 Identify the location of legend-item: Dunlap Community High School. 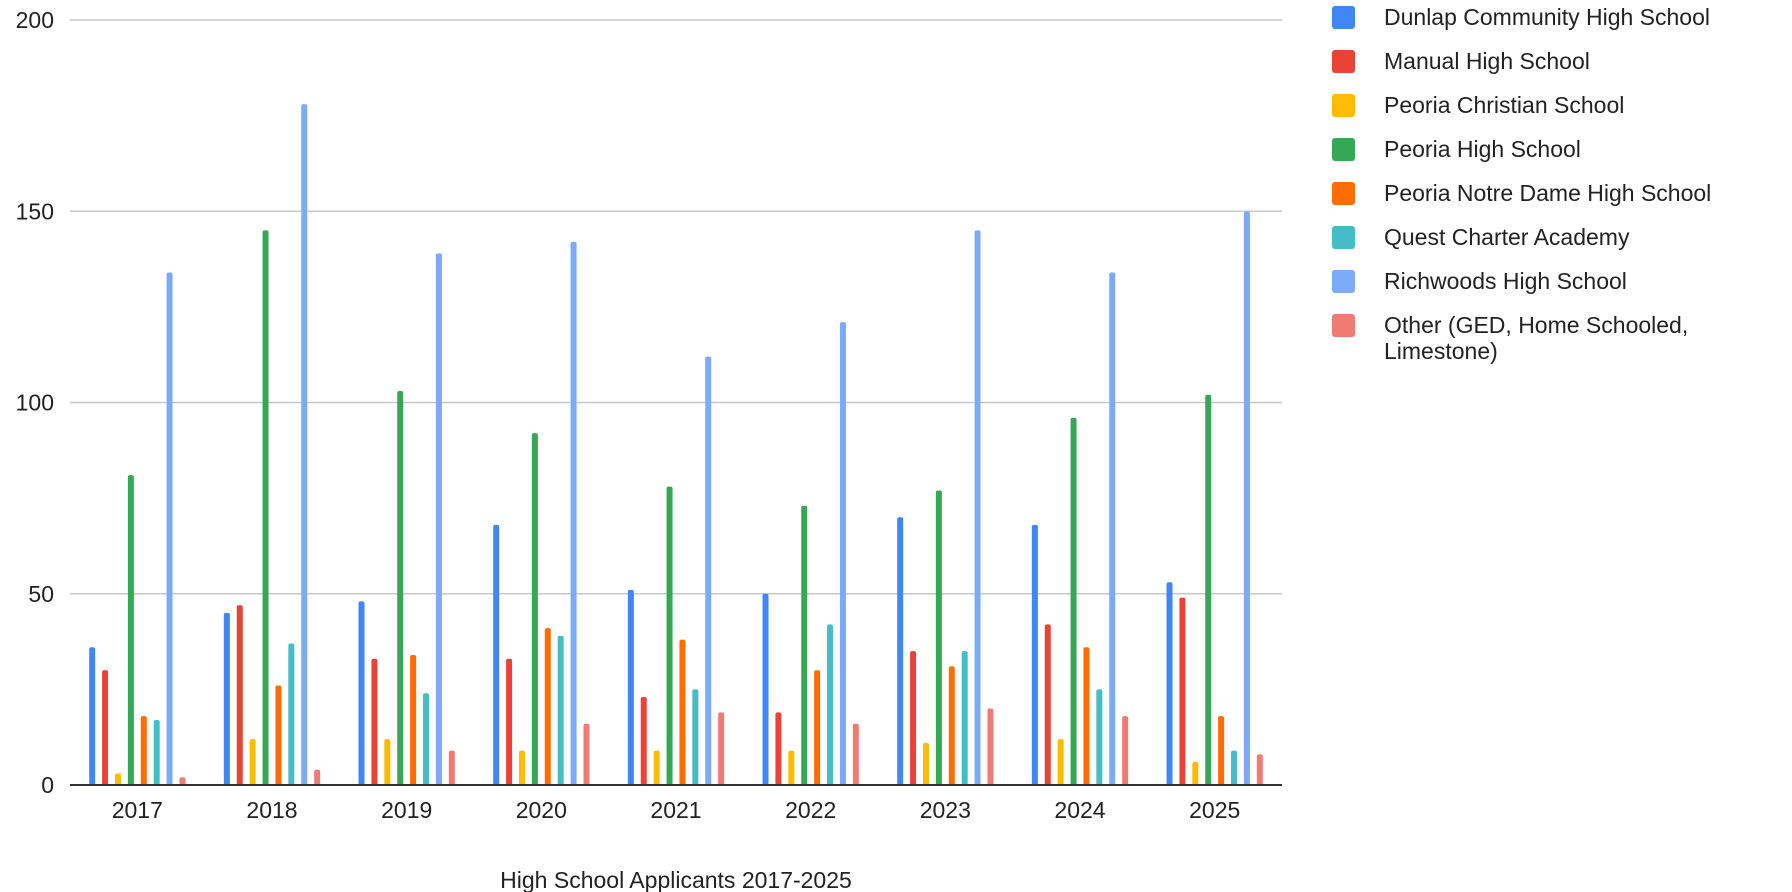
(1560, 17).